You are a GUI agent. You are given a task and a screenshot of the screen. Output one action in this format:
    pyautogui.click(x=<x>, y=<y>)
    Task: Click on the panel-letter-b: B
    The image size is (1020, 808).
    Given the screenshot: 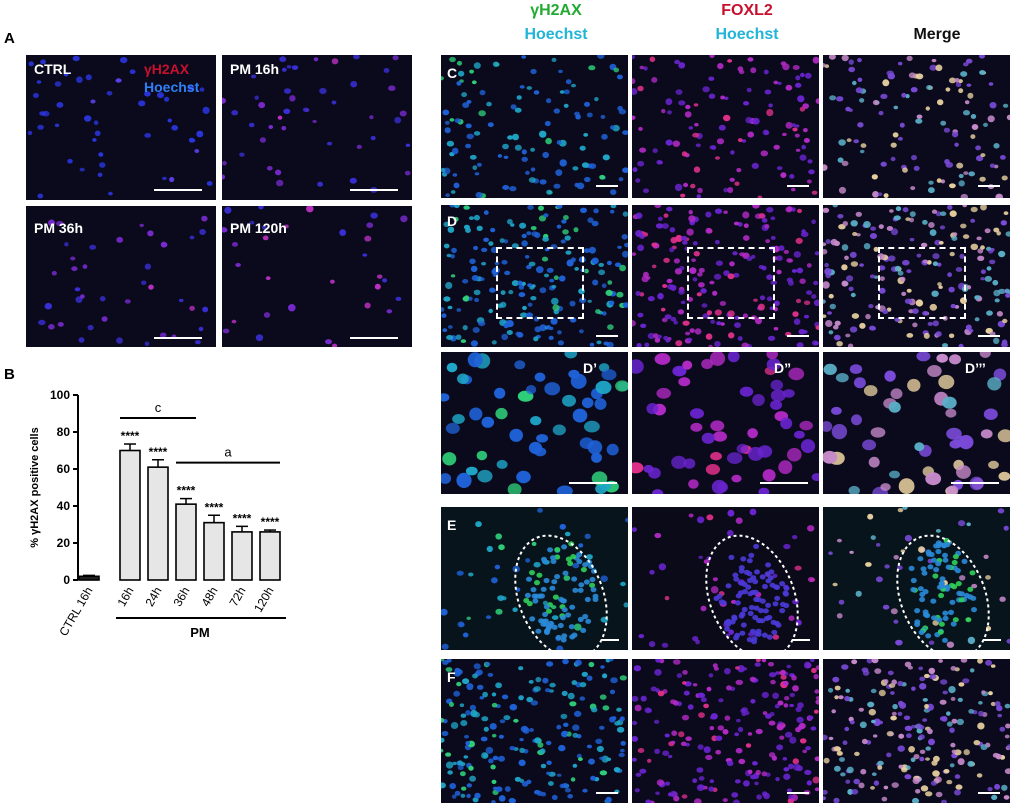 What is the action you would take?
    pyautogui.click(x=9, y=374)
    